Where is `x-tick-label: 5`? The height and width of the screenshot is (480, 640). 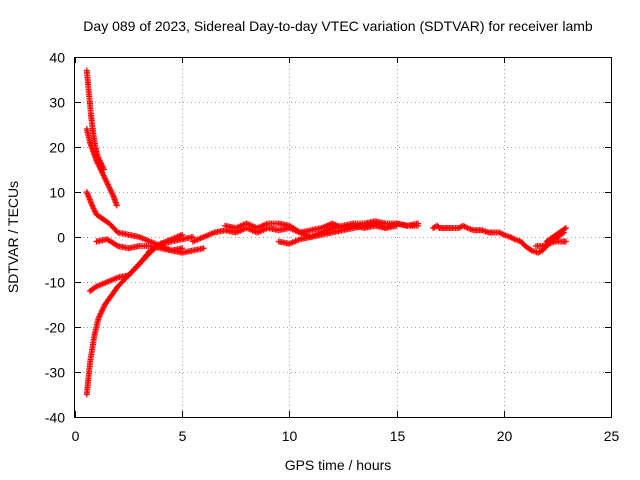
x-tick-label: 5 is located at coordinates (183, 436).